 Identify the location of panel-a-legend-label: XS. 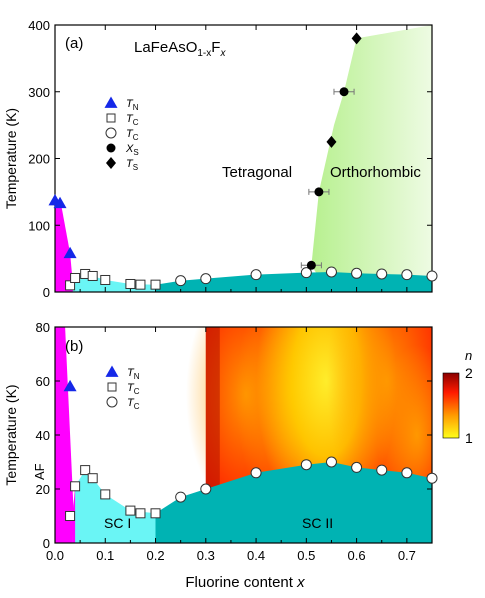
(132, 150).